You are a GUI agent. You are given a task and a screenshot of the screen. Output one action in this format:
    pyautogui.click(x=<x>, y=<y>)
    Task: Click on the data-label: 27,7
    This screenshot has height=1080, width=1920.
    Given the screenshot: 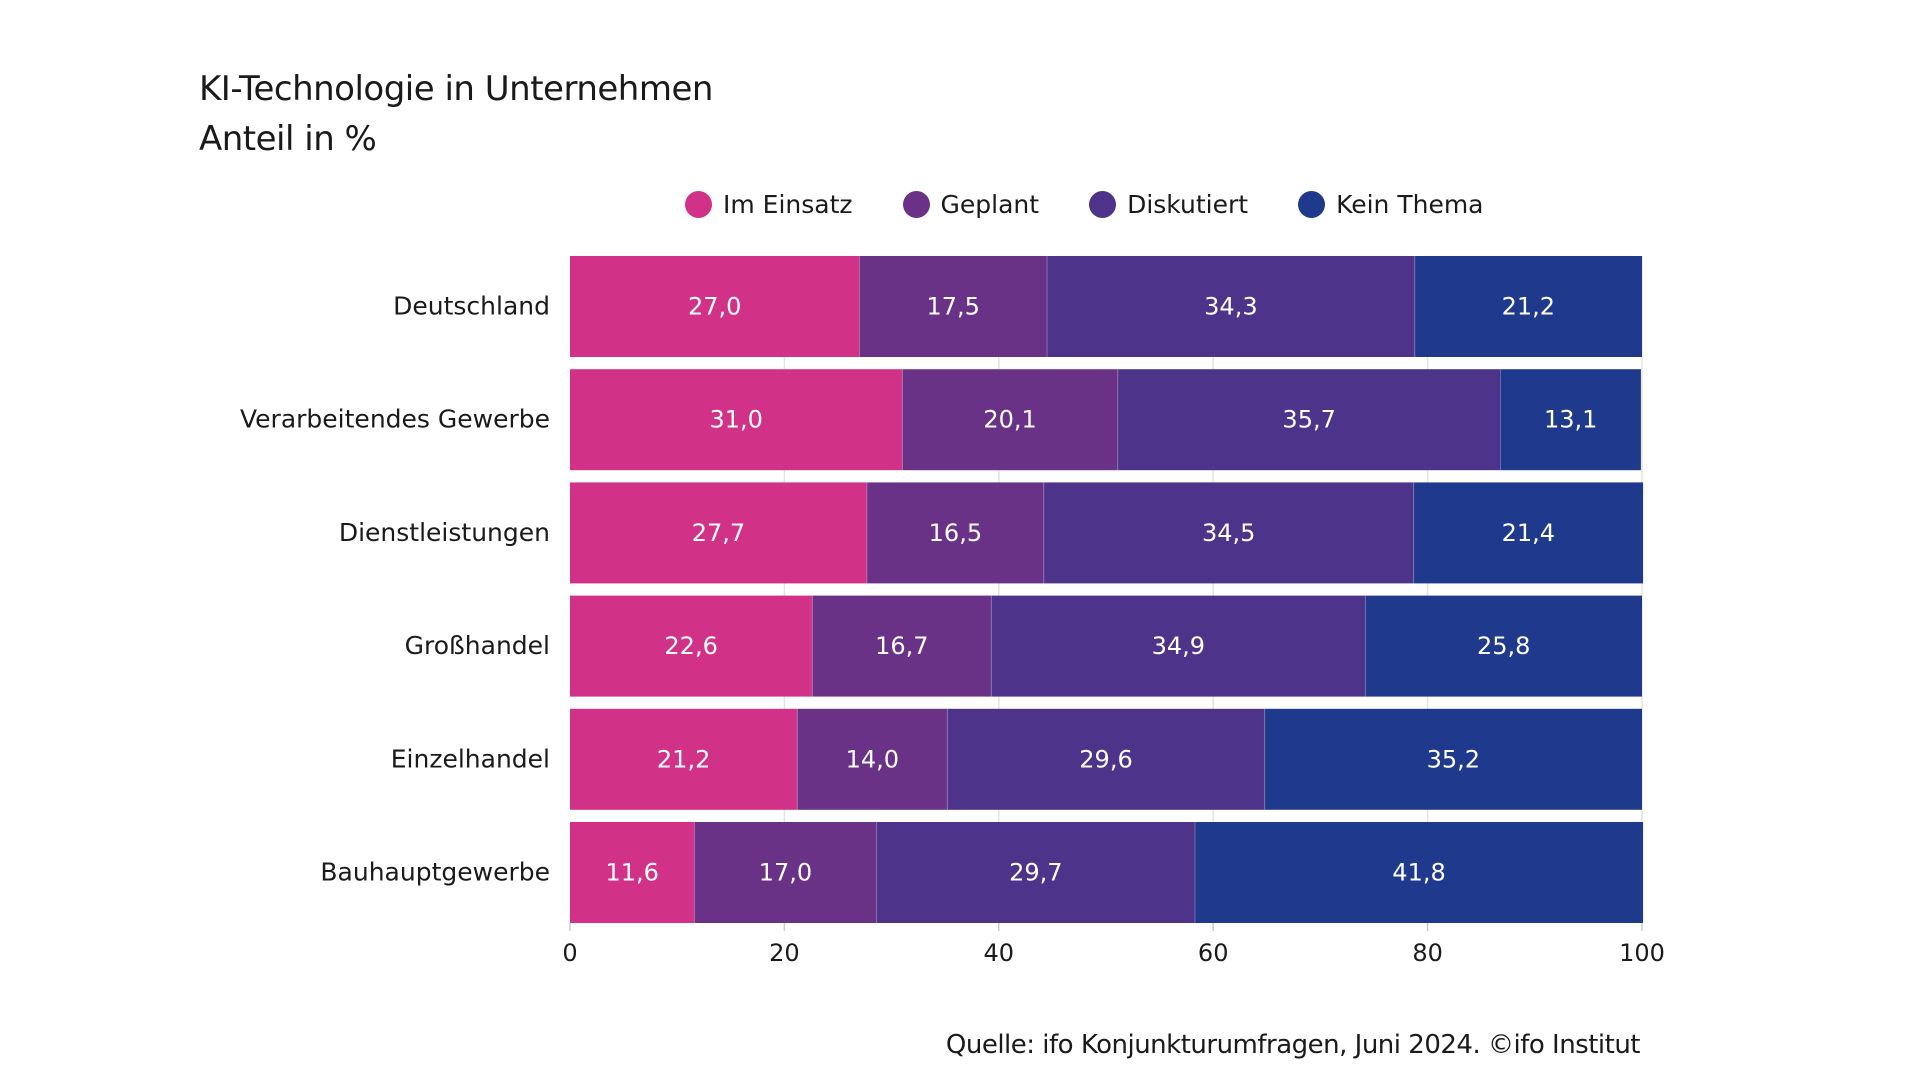 What is the action you would take?
    pyautogui.click(x=718, y=533)
    